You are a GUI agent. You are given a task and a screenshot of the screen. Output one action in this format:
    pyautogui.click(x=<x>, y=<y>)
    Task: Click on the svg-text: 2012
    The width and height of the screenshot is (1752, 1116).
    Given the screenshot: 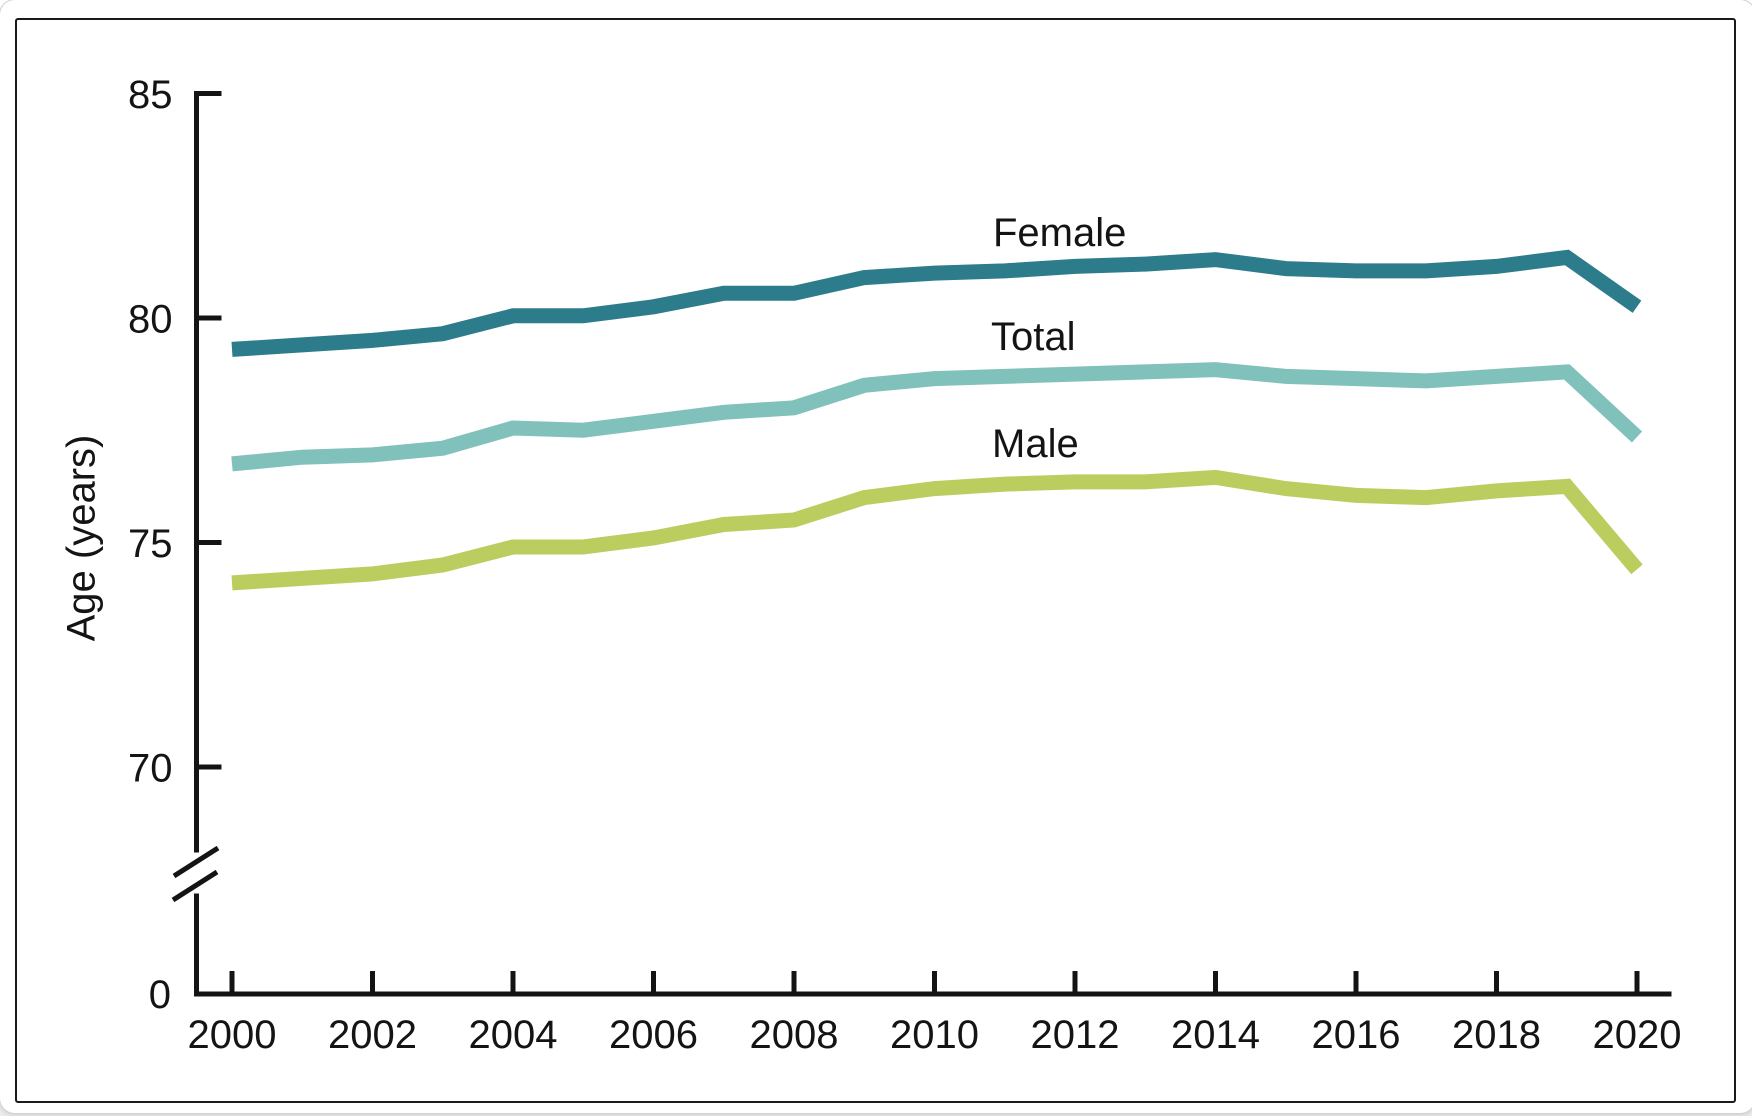 What is the action you would take?
    pyautogui.click(x=1075, y=1035)
    